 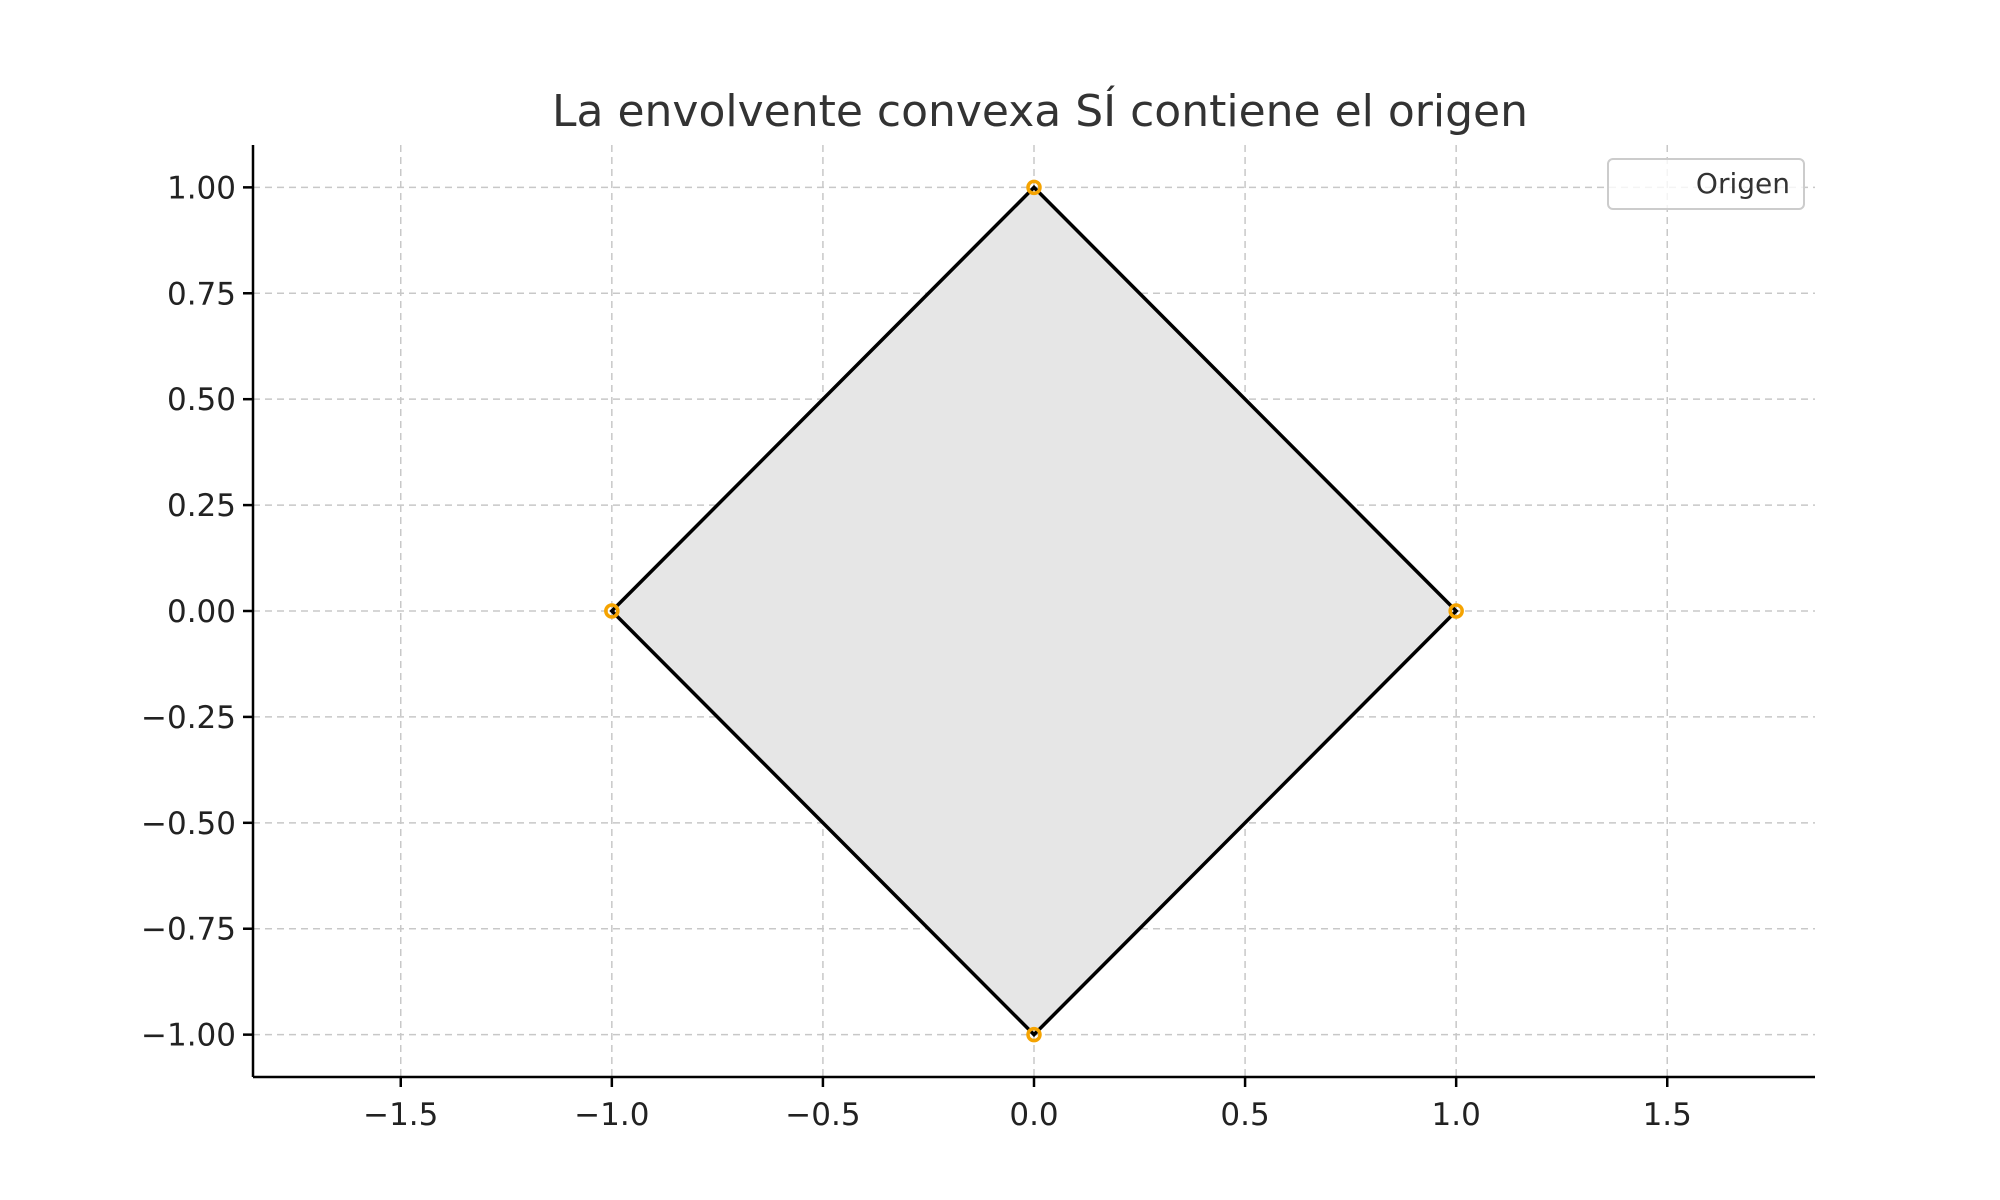 What do you see at coordinates (201, 506) in the screenshot?
I see `y-tick-label-3: 0.25` at bounding box center [201, 506].